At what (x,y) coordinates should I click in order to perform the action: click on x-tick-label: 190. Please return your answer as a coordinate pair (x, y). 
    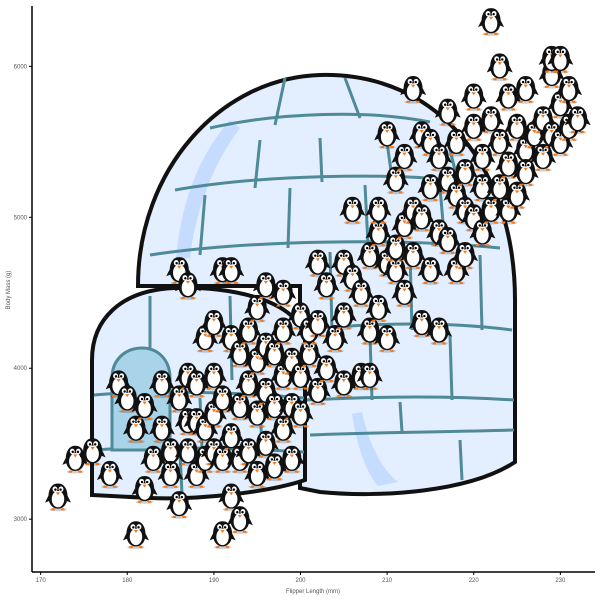
    Looking at the image, I should click on (214, 581).